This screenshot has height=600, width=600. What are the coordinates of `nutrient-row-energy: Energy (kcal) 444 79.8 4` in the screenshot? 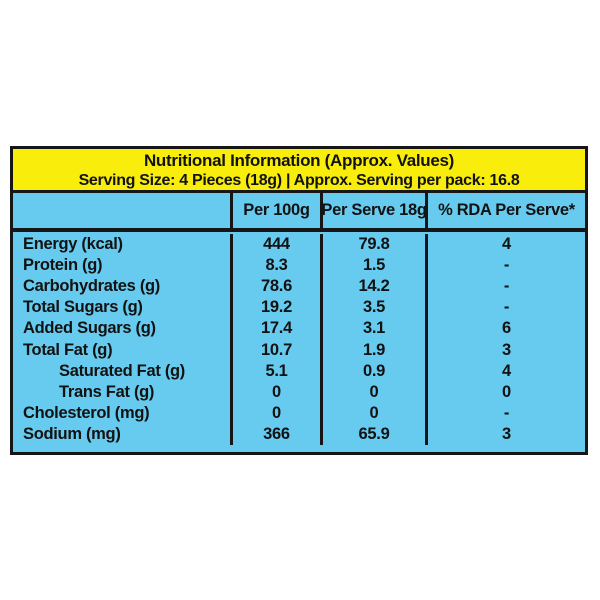 It's located at (299, 245).